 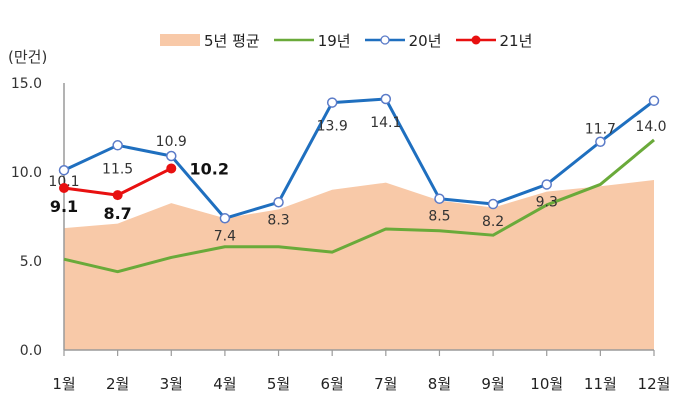 I want to click on x-tick-label: 12월, so click(x=654, y=384).